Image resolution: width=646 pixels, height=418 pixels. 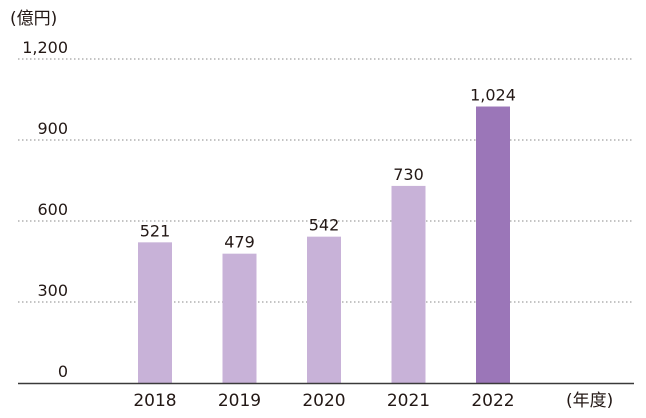 I want to click on y-tick-label: 600, so click(x=52, y=209).